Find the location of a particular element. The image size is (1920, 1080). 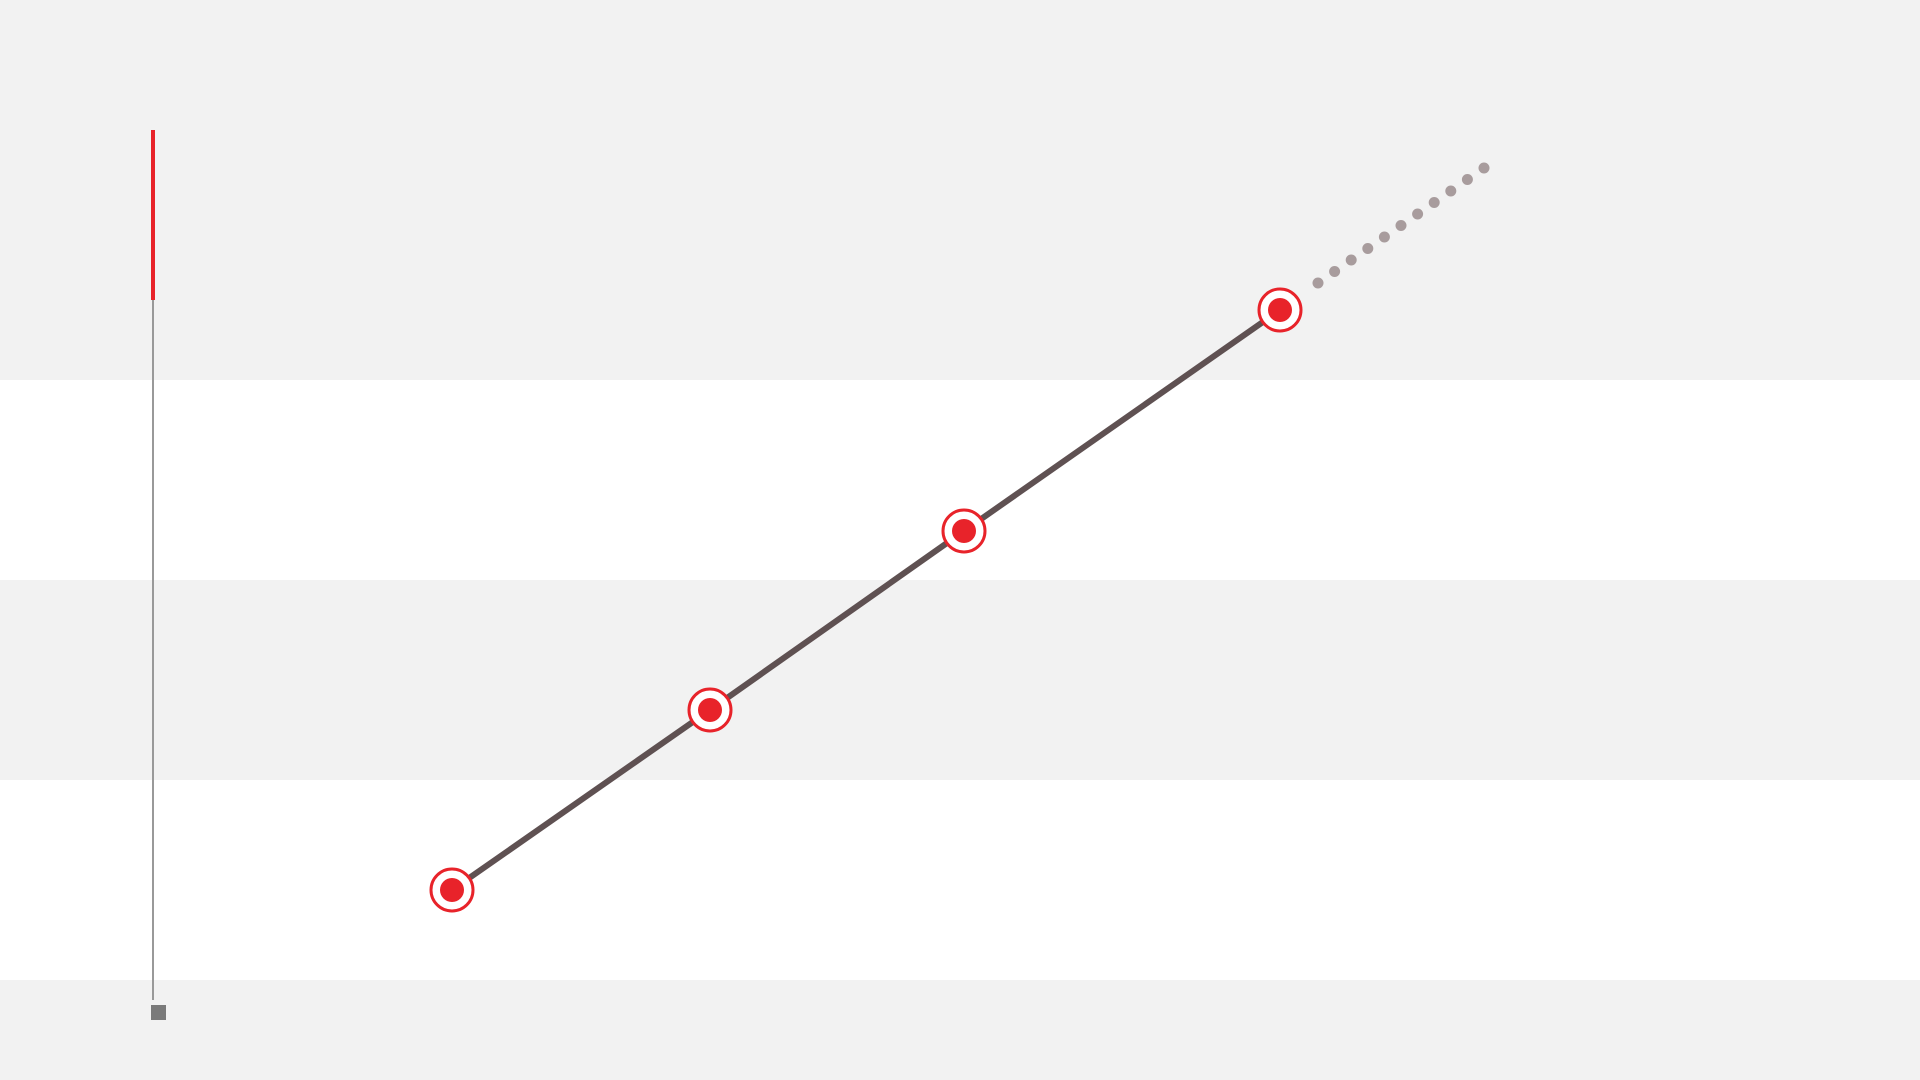

projection-dots is located at coordinates (1401, 225).